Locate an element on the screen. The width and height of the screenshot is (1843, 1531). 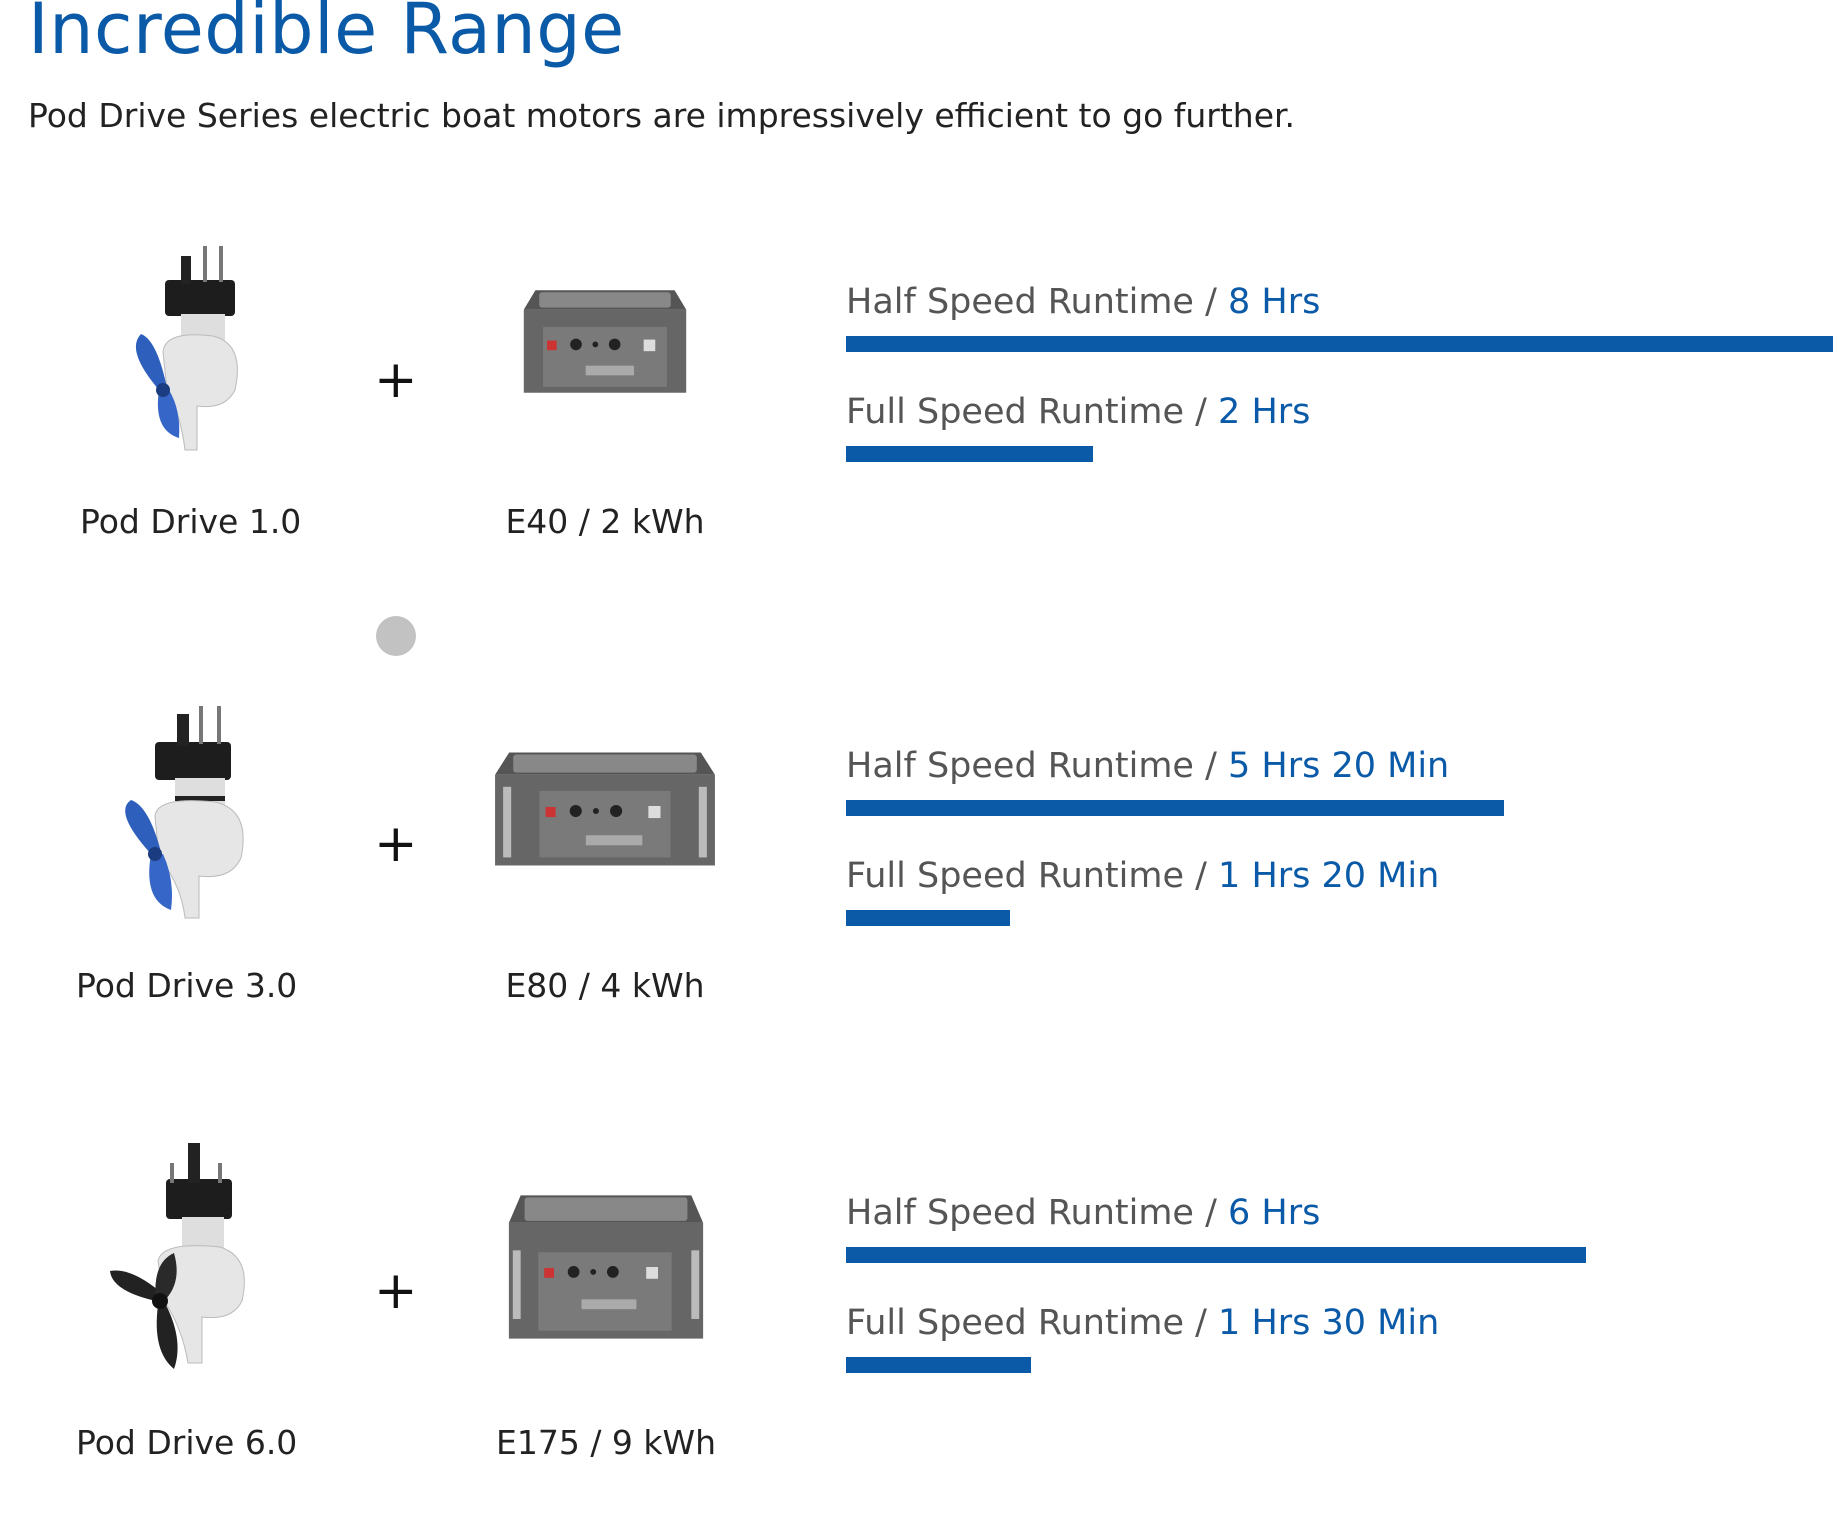
full-speed-value: 1 Hrs 20 Min is located at coordinates (1329, 876).